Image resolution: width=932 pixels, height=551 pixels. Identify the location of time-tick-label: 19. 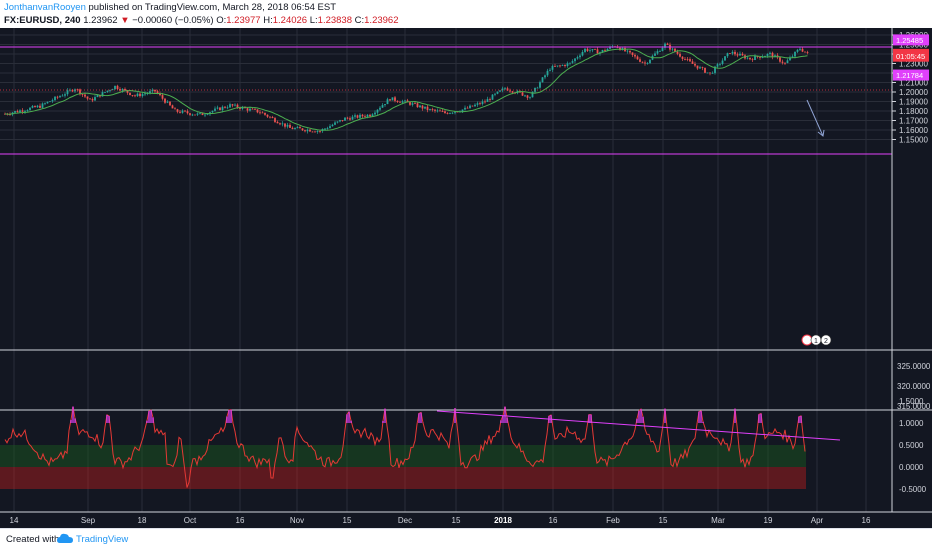
(768, 520).